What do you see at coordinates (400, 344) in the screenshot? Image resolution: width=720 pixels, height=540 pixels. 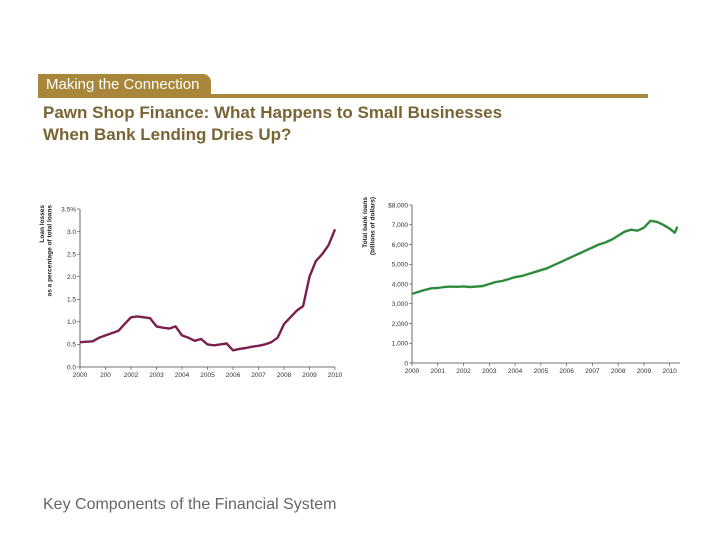 I see `y-tick-label: 1,000` at bounding box center [400, 344].